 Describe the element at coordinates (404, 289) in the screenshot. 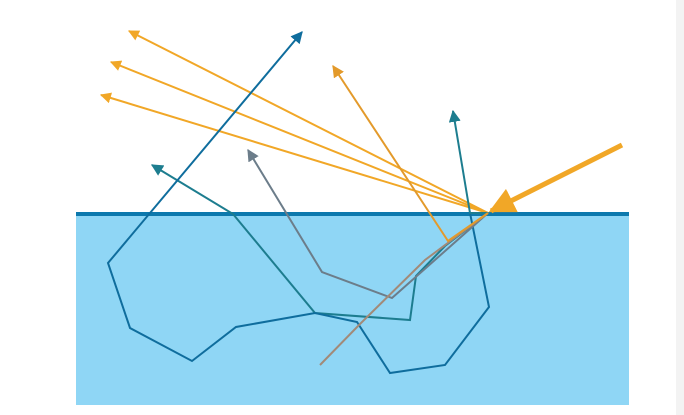

I see `scatter-path-brown` at that location.